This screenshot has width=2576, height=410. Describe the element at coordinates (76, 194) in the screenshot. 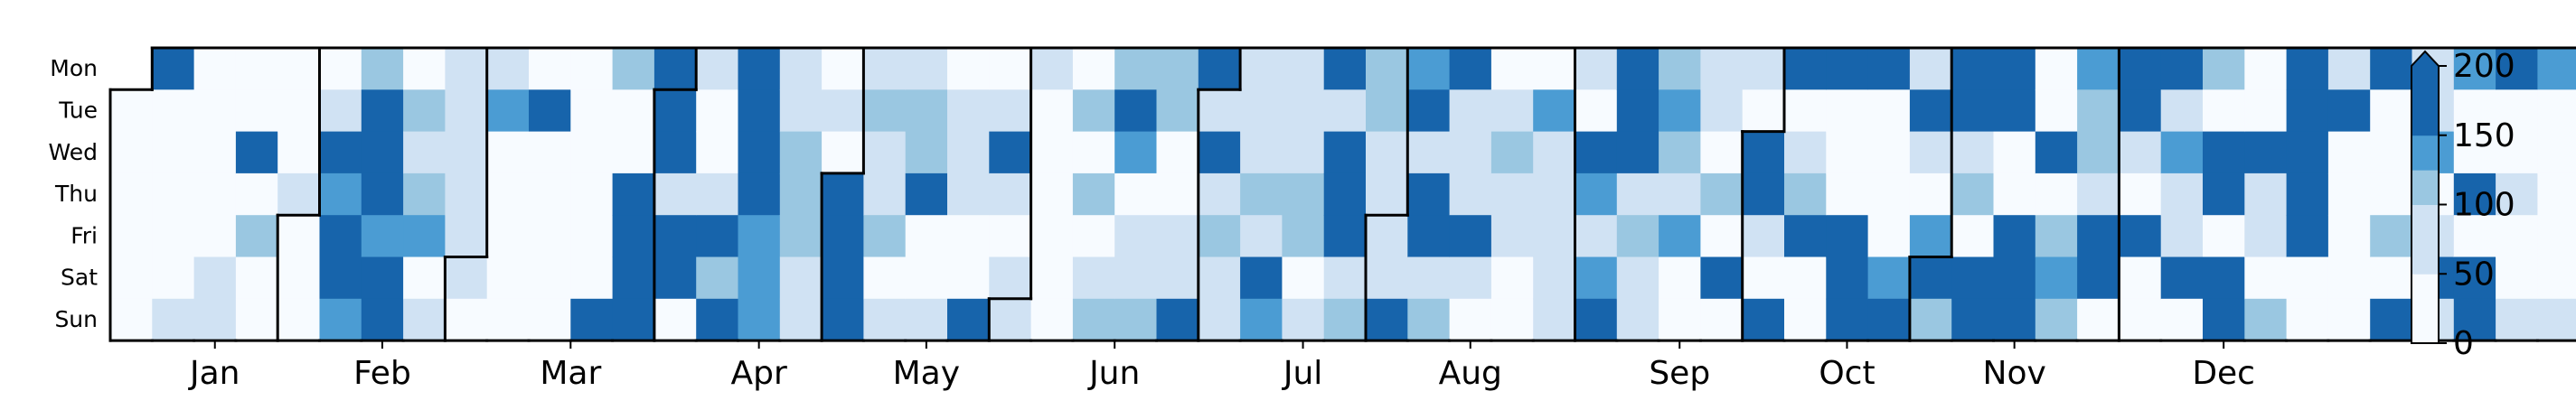

I see `weekday-label: Thu` at that location.